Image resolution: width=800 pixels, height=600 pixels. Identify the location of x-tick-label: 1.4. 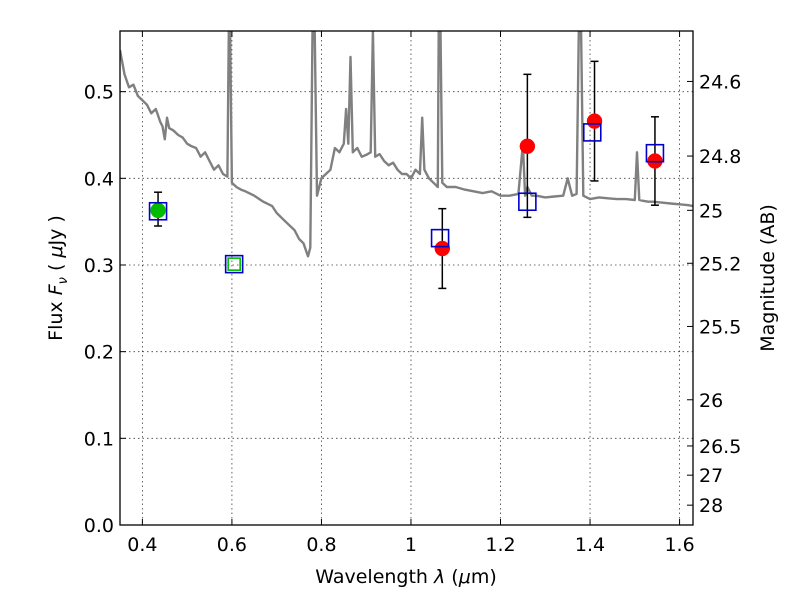
(590, 545).